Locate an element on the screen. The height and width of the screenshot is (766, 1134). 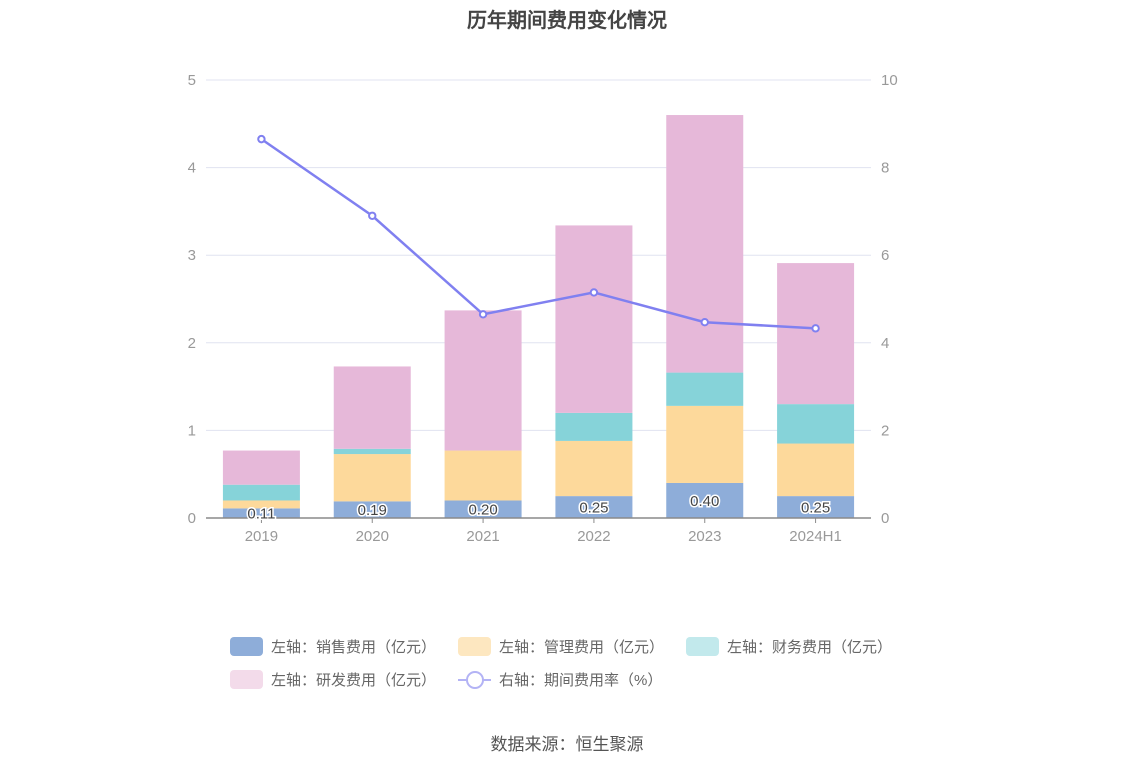
legend-item-finance: 左轴：财务费用（亿元） is located at coordinates (789, 646).